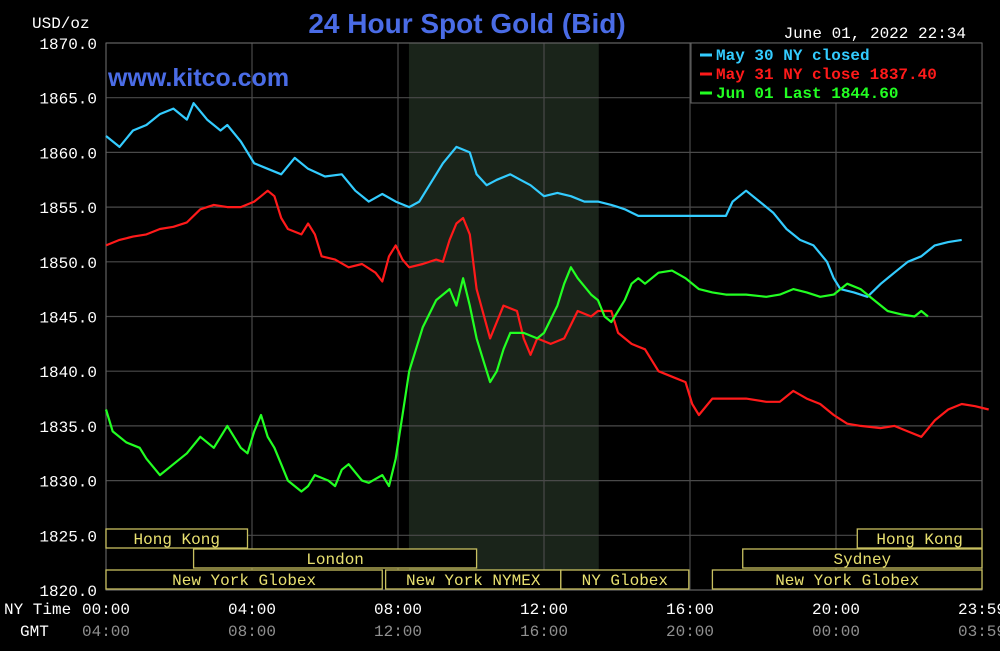 The width and height of the screenshot is (1000, 651). Describe the element at coordinates (398, 632) in the screenshot. I see `x-tick-label-gmt: 12:00` at that location.